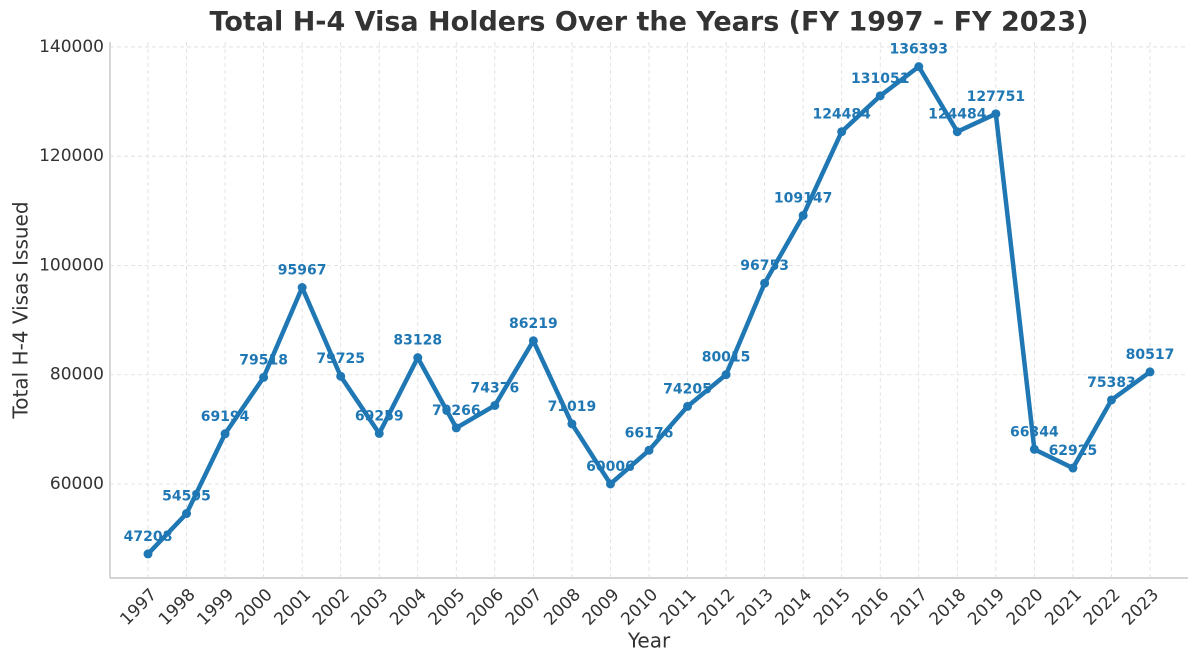 Image resolution: width=1200 pixels, height=670 pixels. I want to click on x-tick-label: 1998, so click(177, 607).